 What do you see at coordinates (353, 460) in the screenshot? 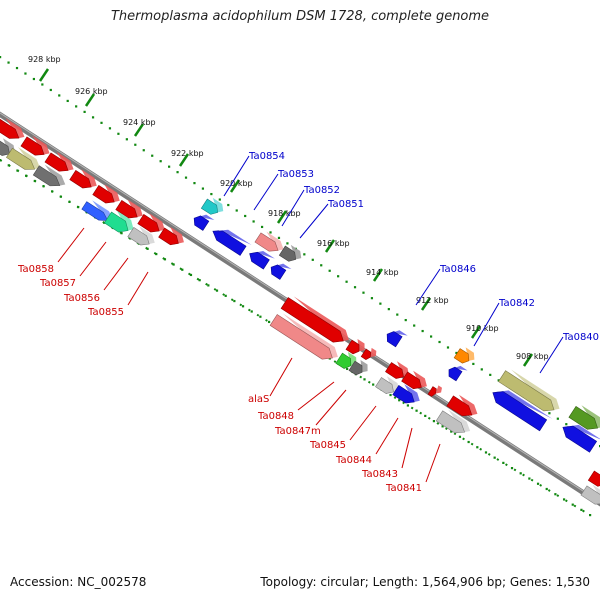
I see `reverse-gene-label: Ta0844` at bounding box center [353, 460].